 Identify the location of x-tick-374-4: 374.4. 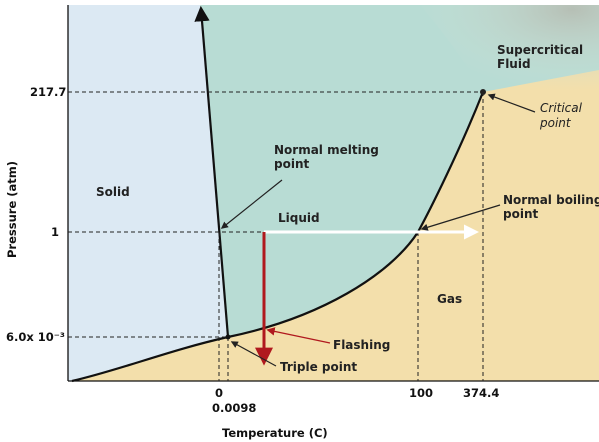
(481, 393).